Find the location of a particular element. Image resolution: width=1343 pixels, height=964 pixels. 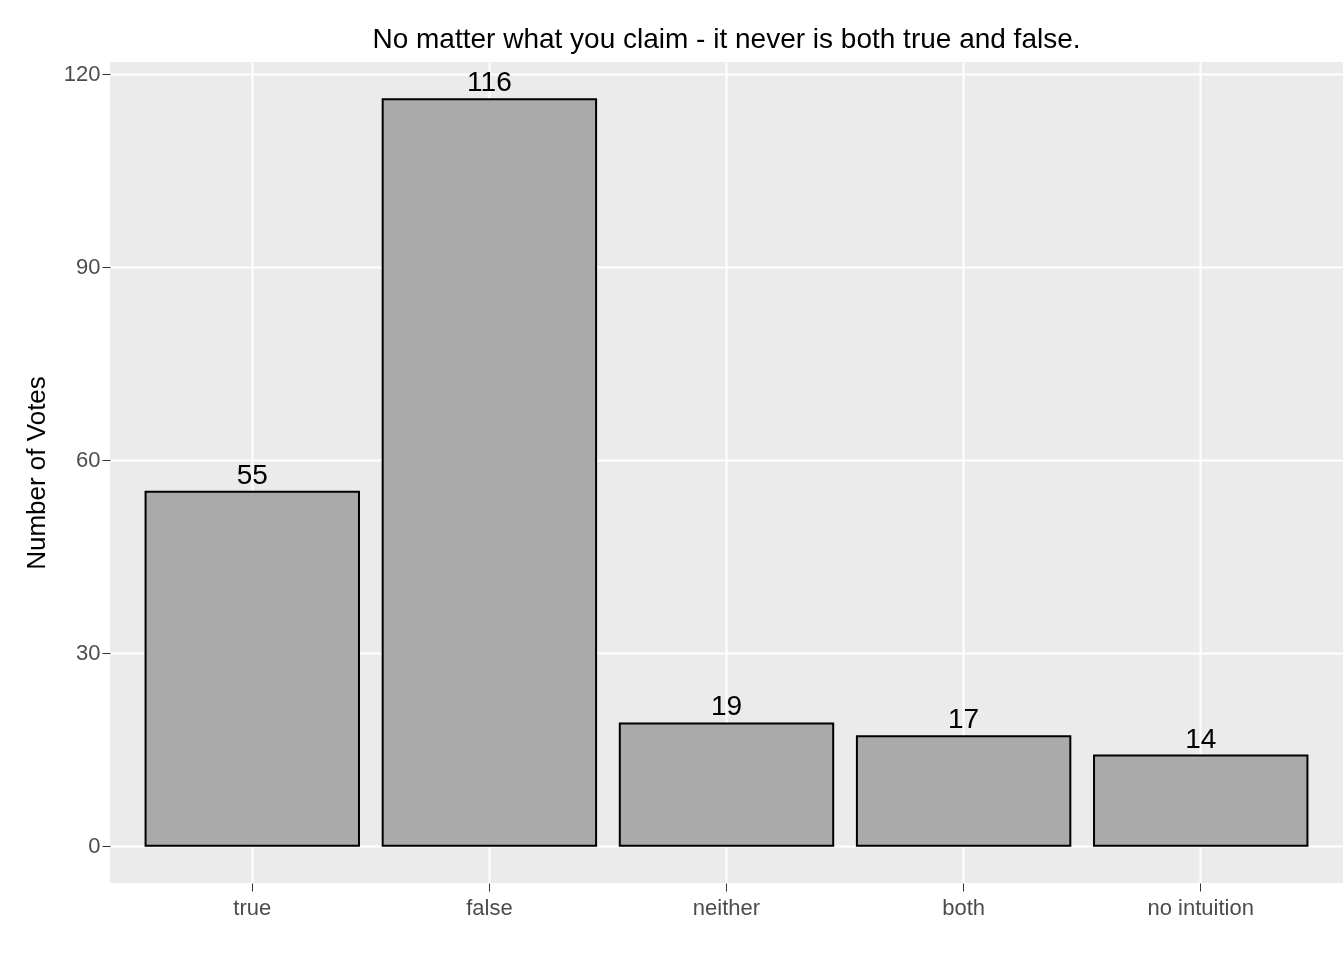

y-tick-label: 30 is located at coordinates (88, 653).